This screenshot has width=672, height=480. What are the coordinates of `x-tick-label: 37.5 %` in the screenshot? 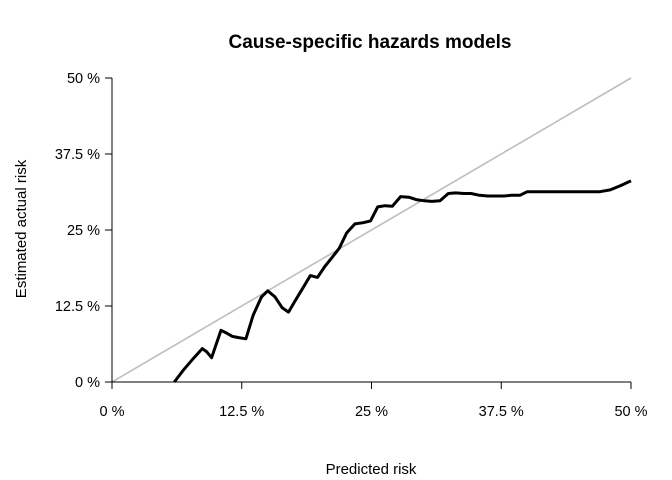 It's located at (501, 412).